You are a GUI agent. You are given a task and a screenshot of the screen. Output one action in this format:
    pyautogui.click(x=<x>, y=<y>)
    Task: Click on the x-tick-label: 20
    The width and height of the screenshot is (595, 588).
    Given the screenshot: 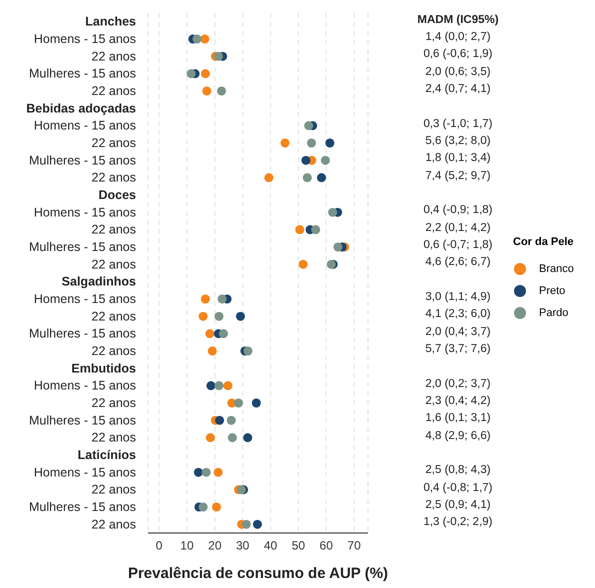 What is the action you would take?
    pyautogui.click(x=215, y=545)
    